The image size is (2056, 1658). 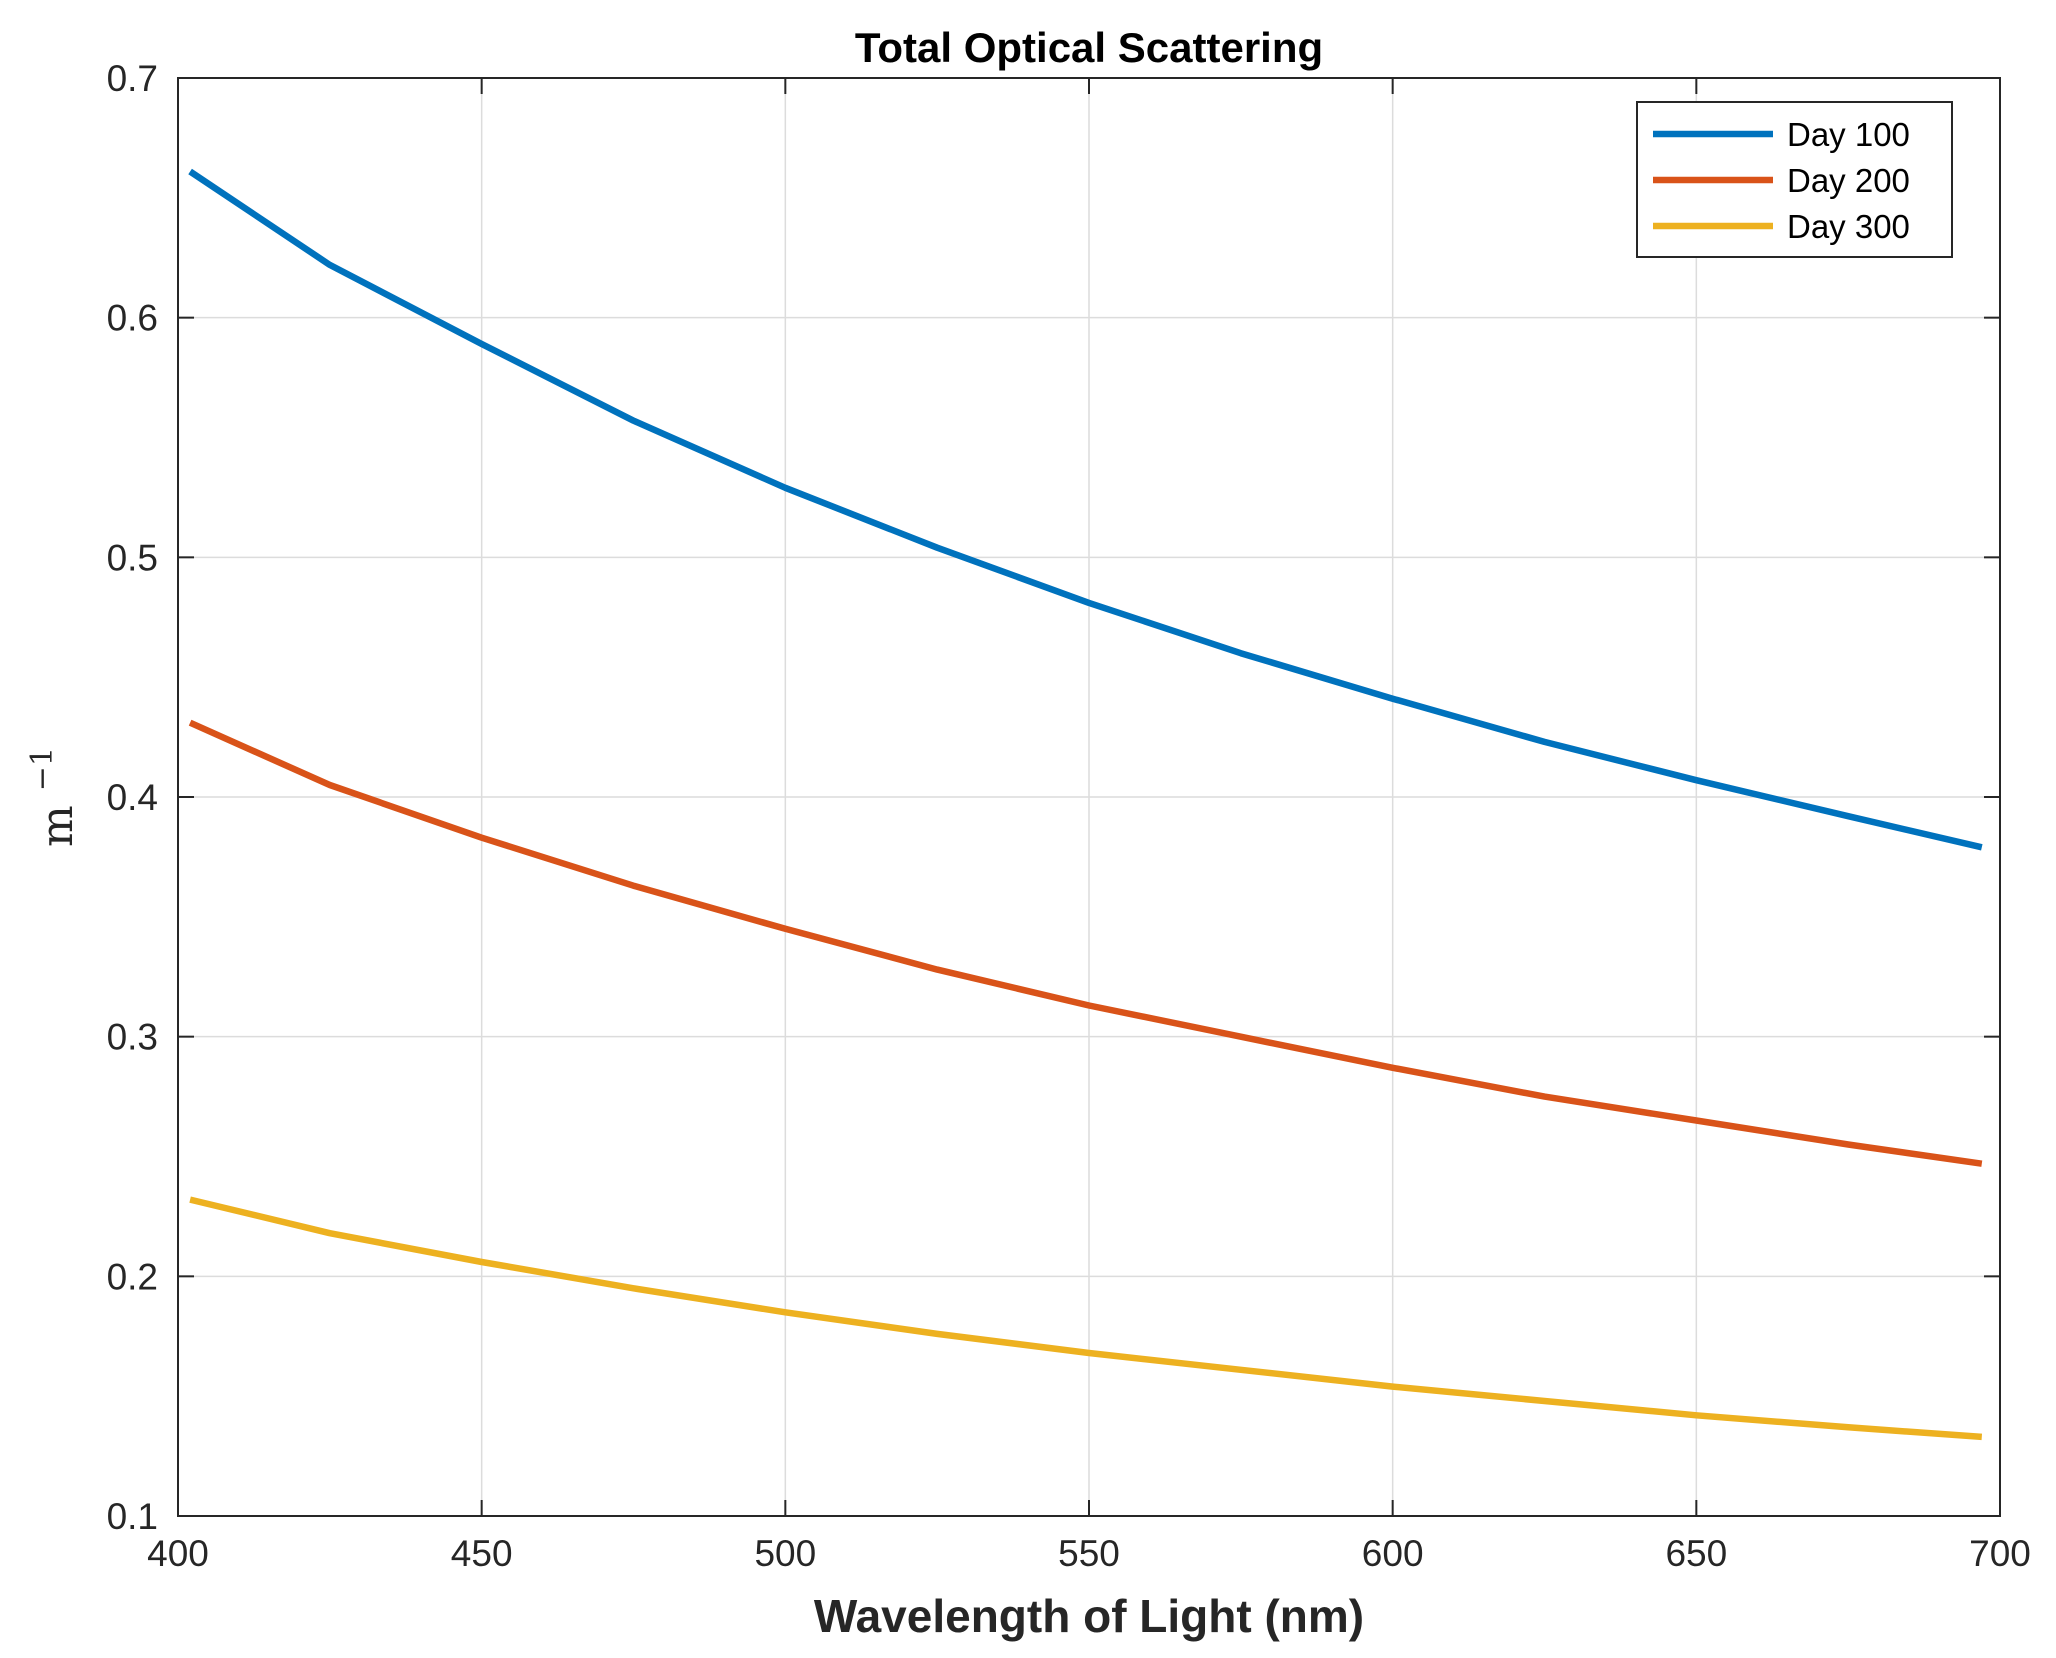 What do you see at coordinates (1089, 1616) in the screenshot?
I see `x-axis-label: Wavelength of Light (nm)` at bounding box center [1089, 1616].